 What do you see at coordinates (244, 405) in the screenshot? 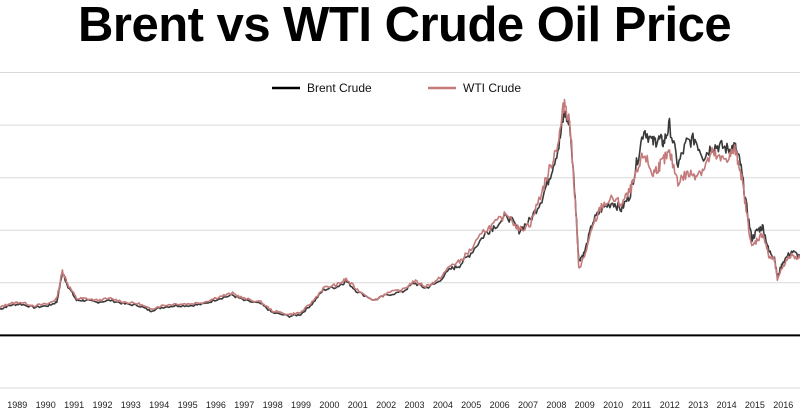
I see `x-tick-label: 1997` at bounding box center [244, 405].